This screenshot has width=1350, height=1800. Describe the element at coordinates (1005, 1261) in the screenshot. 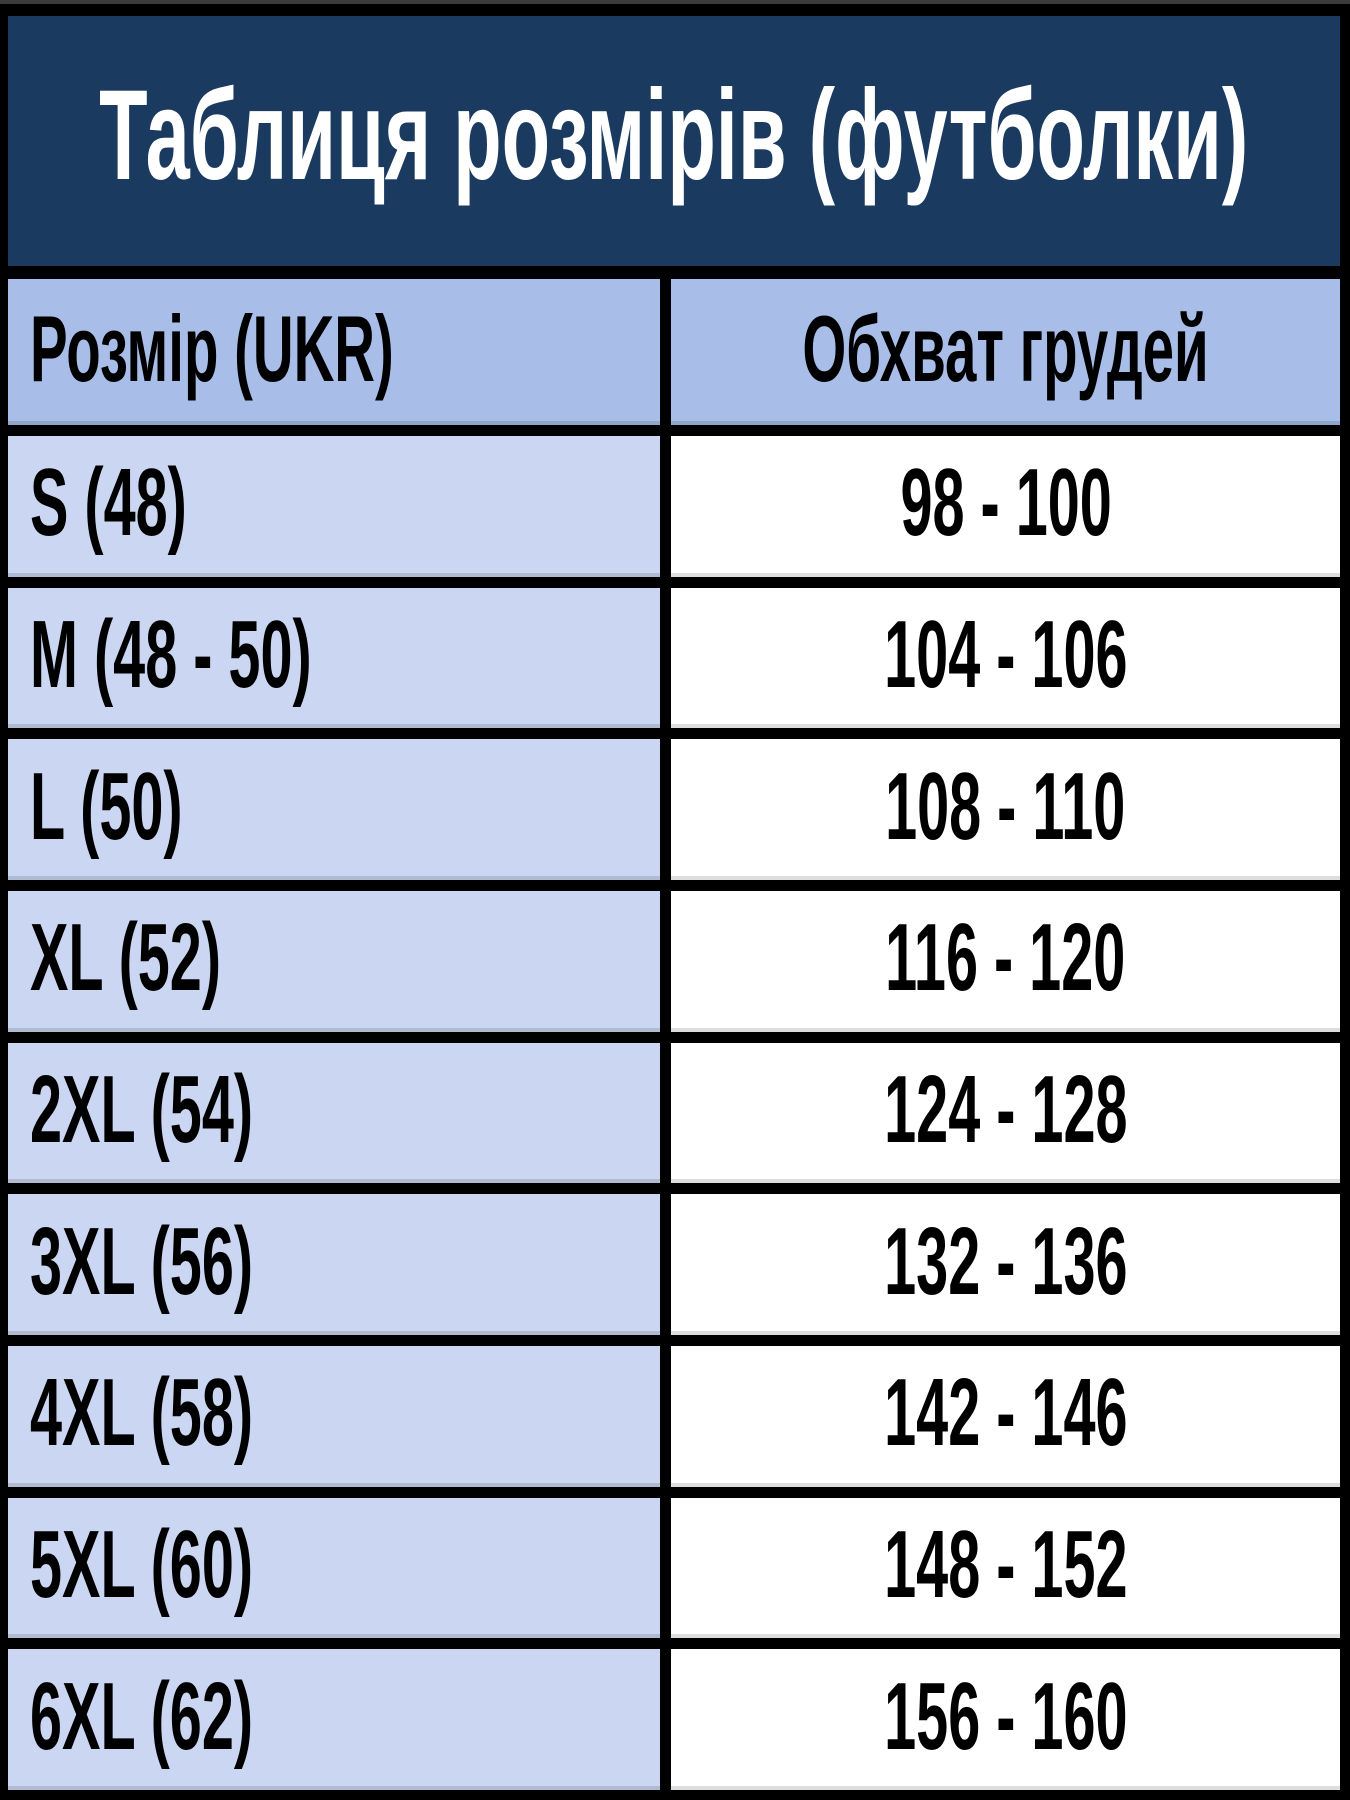

I see `chest-value: 132 - 136` at that location.